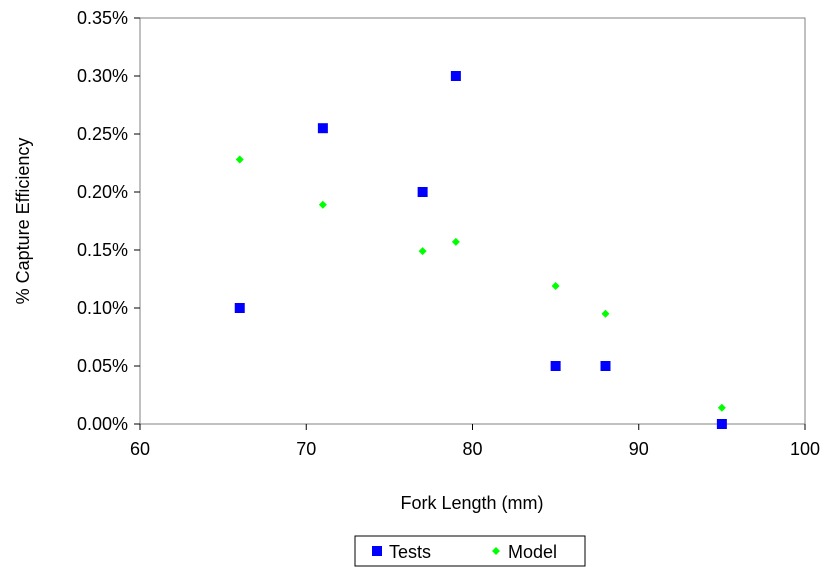 The width and height of the screenshot is (825, 567). I want to click on legend: Tests Model, so click(470, 551).